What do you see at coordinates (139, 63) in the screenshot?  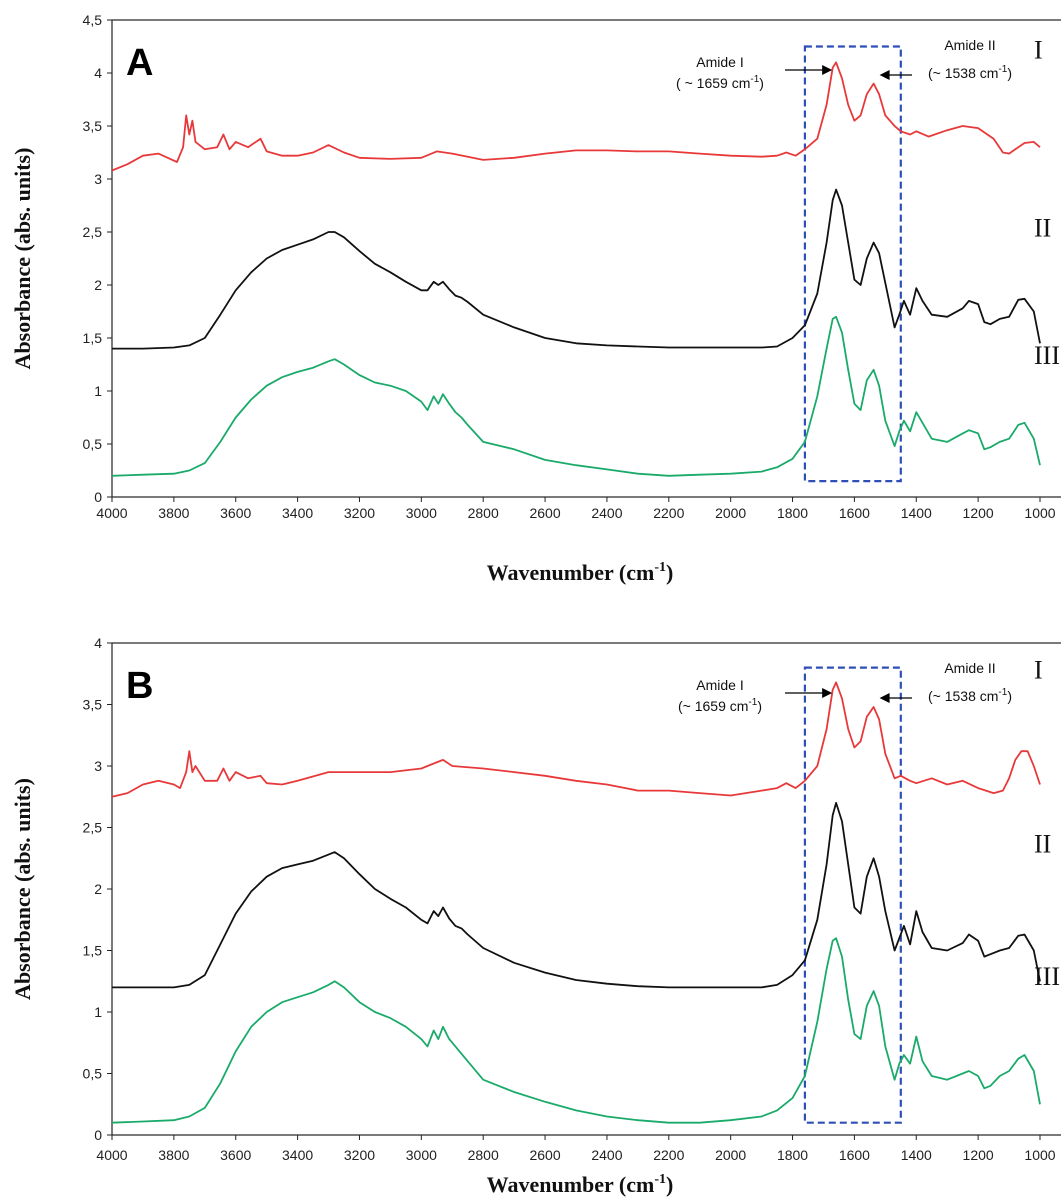 I see `panel-label: A` at bounding box center [139, 63].